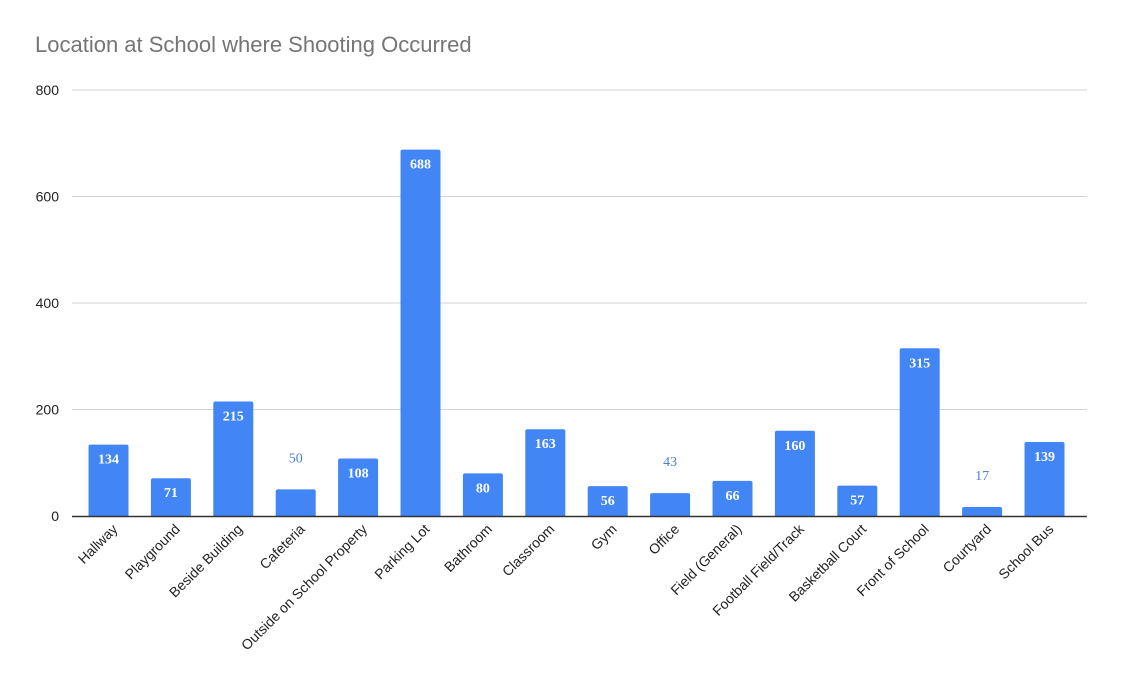  I want to click on data-label: 108, so click(358, 473).